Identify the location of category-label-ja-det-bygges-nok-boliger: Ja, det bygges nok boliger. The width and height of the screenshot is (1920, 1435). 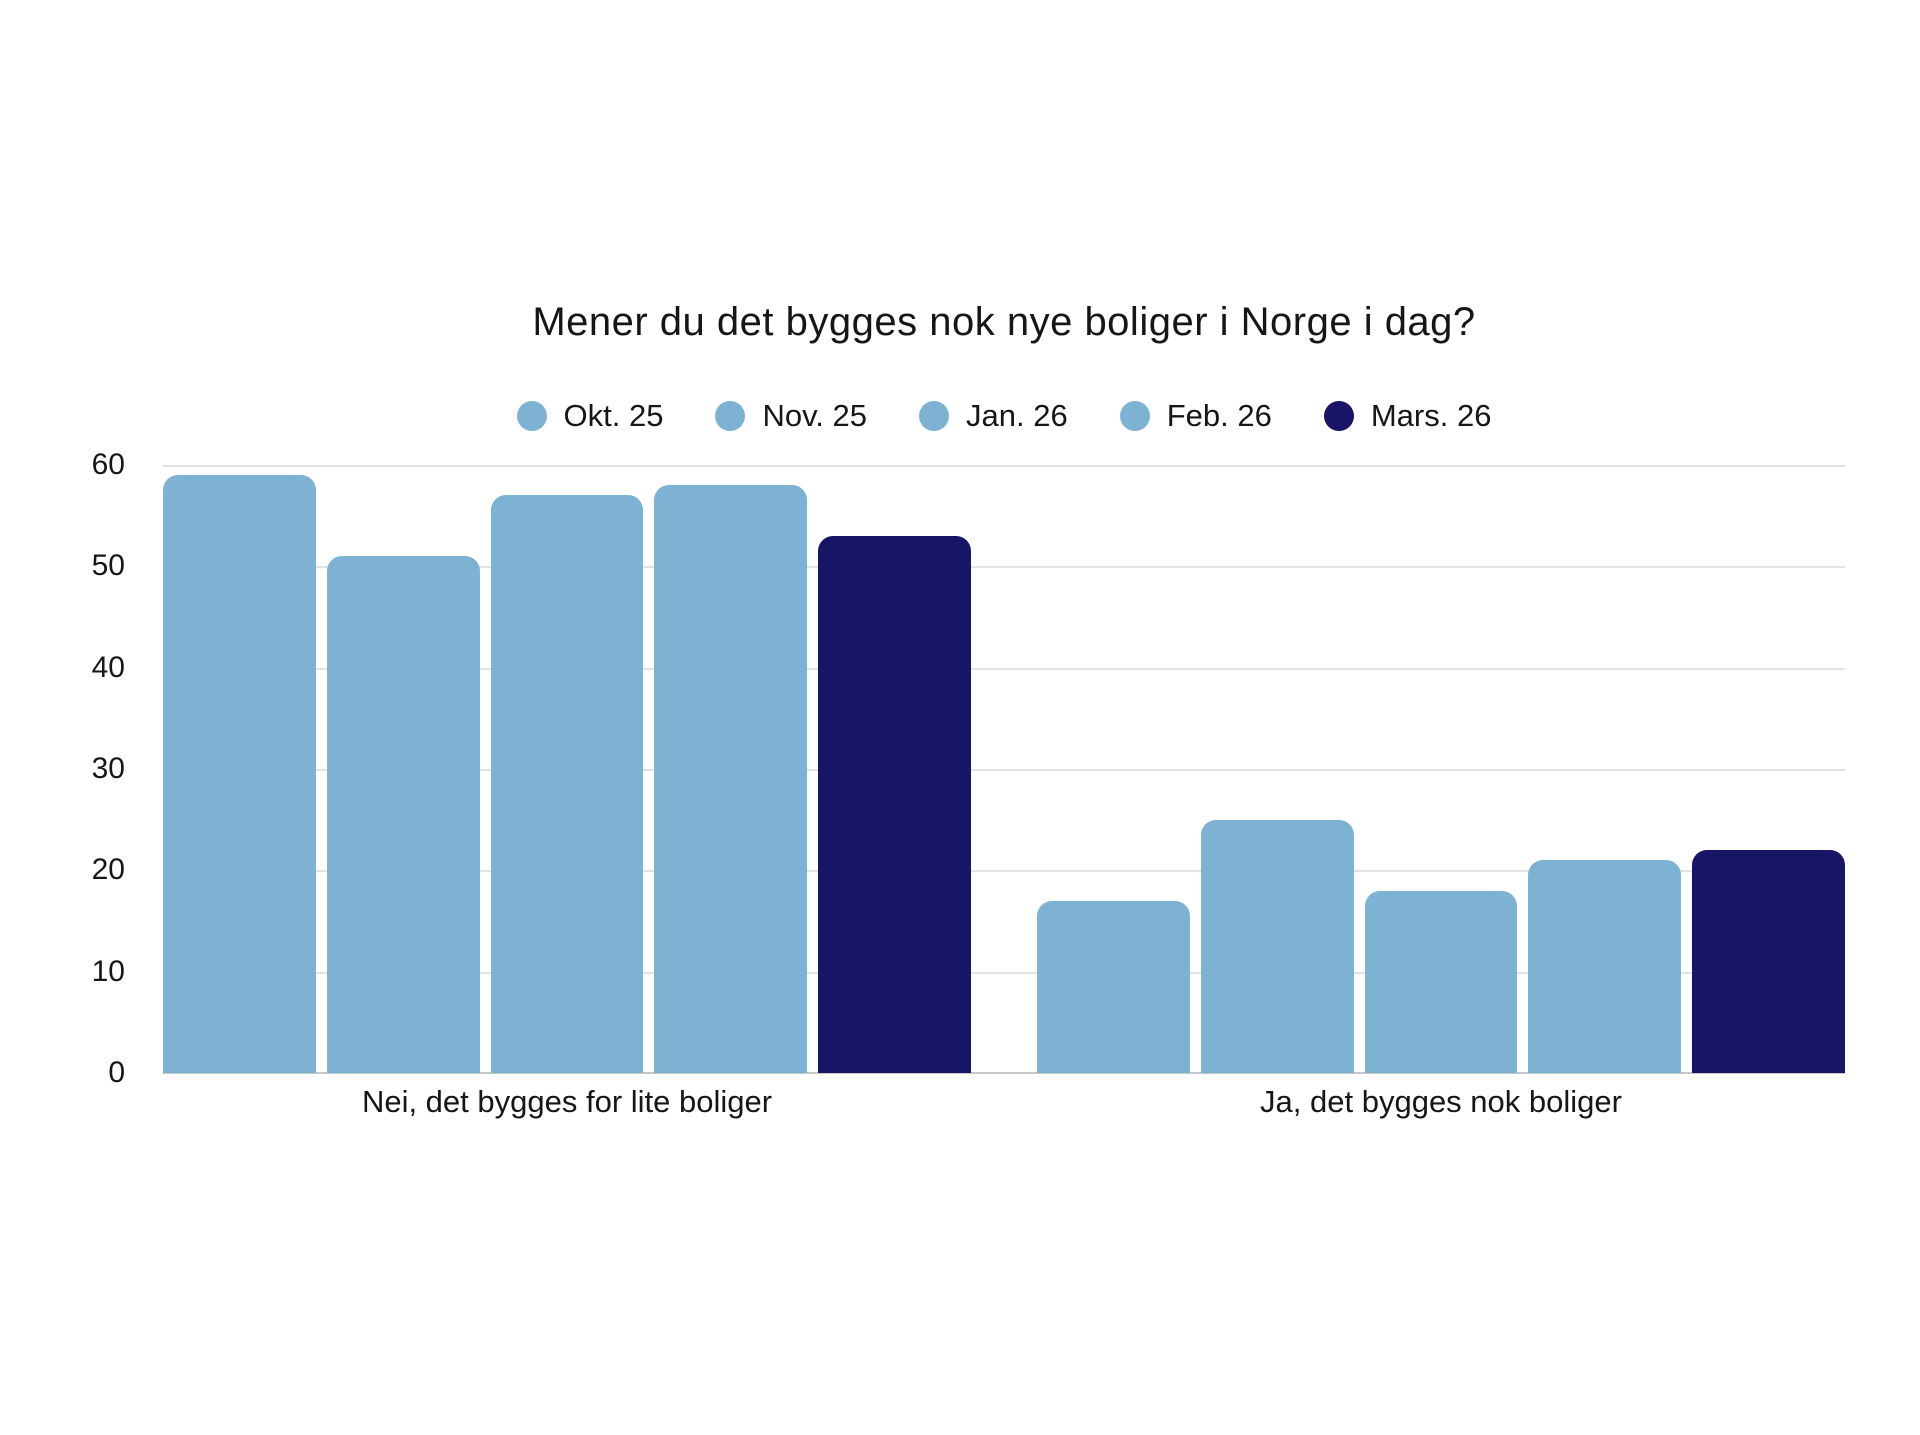
(1441, 1101).